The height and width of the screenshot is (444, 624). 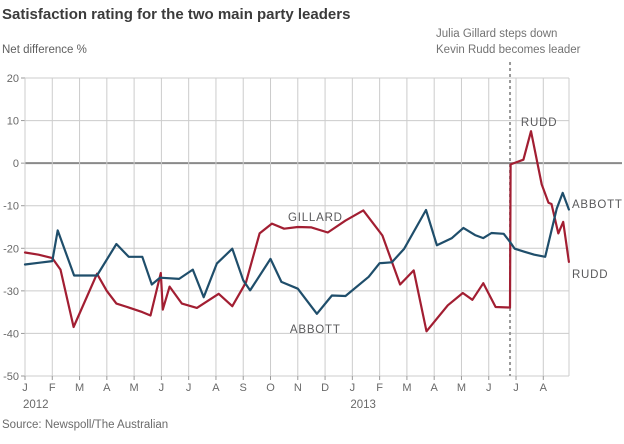 What do you see at coordinates (11, 292) in the screenshot?
I see `y-tick-label: -30` at bounding box center [11, 292].